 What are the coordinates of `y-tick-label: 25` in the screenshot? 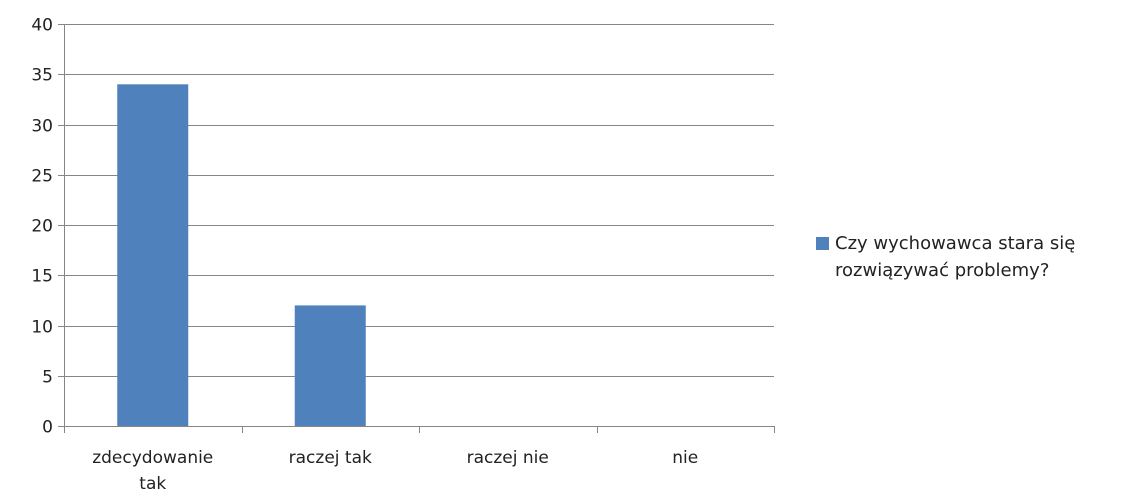 It's located at (42, 177).